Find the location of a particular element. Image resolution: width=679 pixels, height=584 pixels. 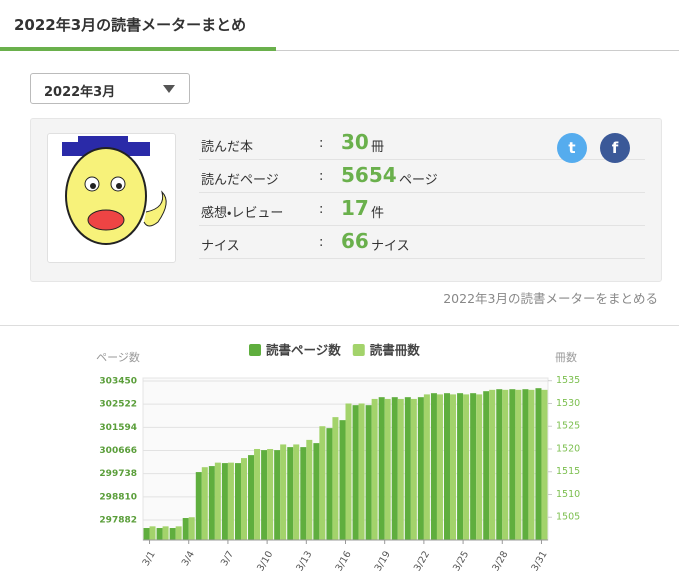

stat-value: 5654 is located at coordinates (369, 175).